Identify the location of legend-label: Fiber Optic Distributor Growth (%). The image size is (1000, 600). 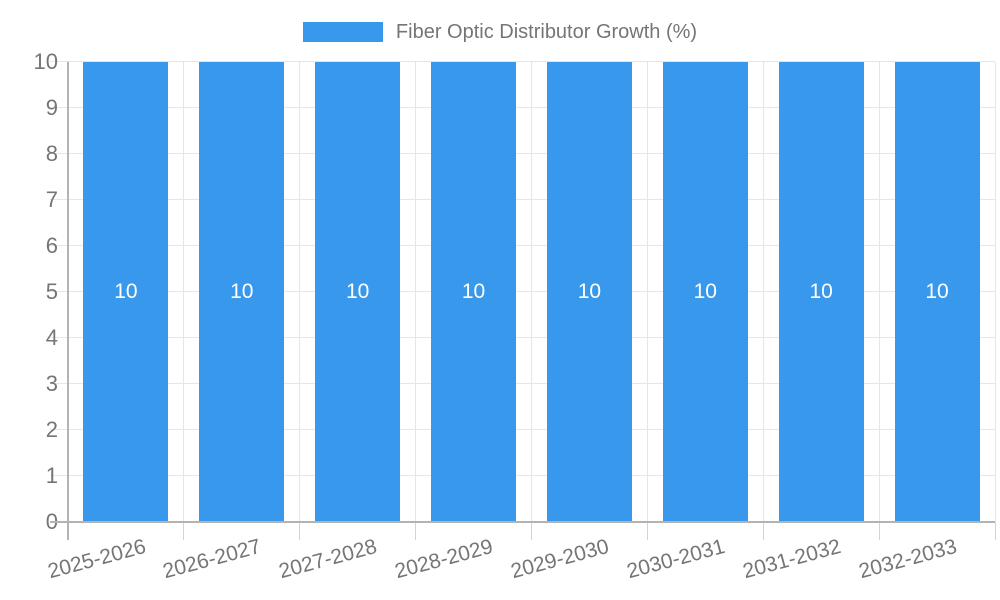
(546, 31).